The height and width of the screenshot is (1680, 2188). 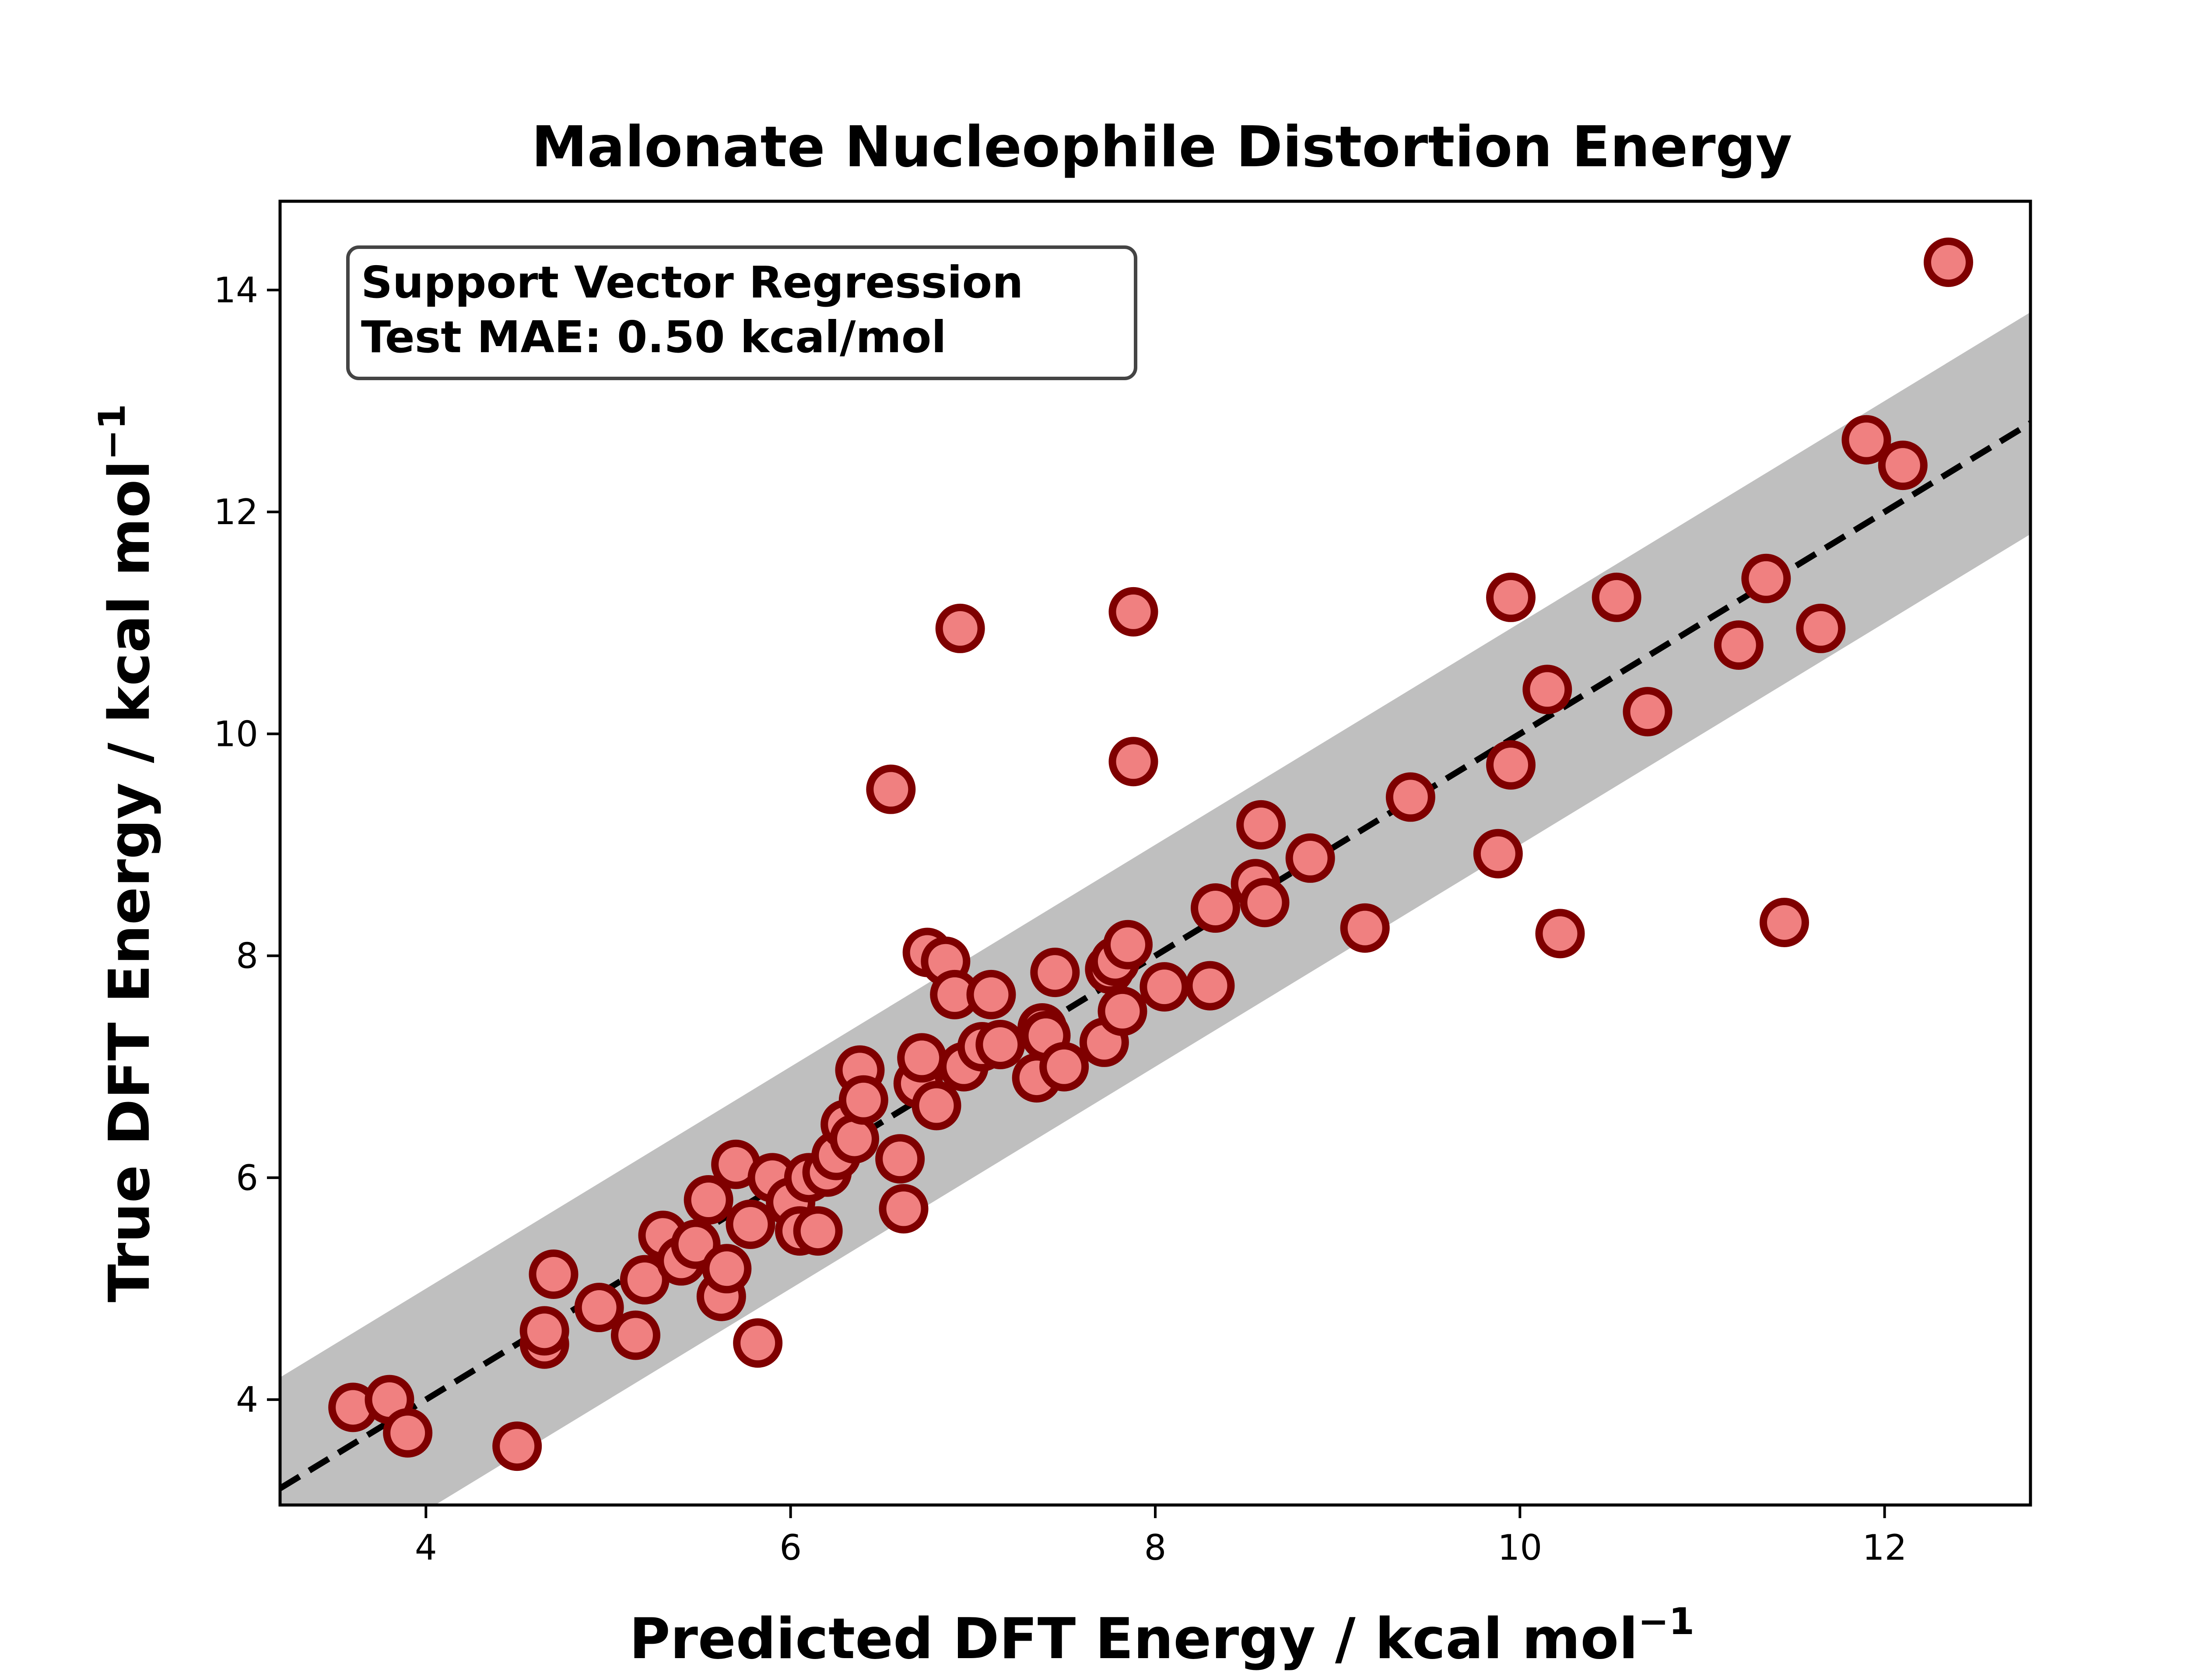 What do you see at coordinates (1161, 147) in the screenshot?
I see `chart-title: Malonate Nucleophile Distortion Energy` at bounding box center [1161, 147].